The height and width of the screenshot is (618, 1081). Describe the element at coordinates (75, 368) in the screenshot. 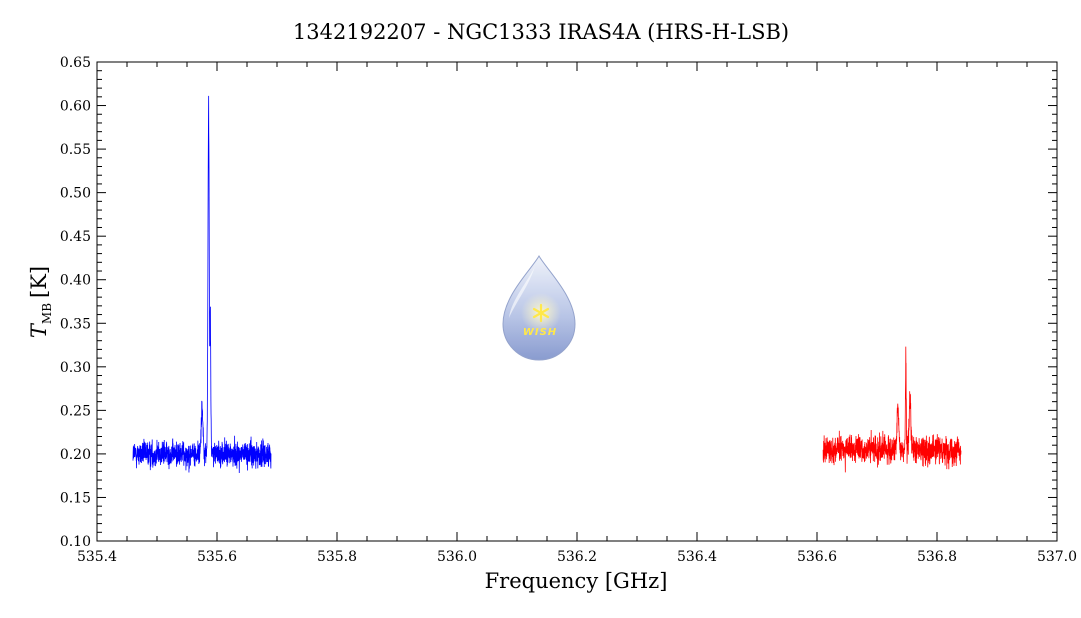

I see `y-tick-label: 0.30` at that location.